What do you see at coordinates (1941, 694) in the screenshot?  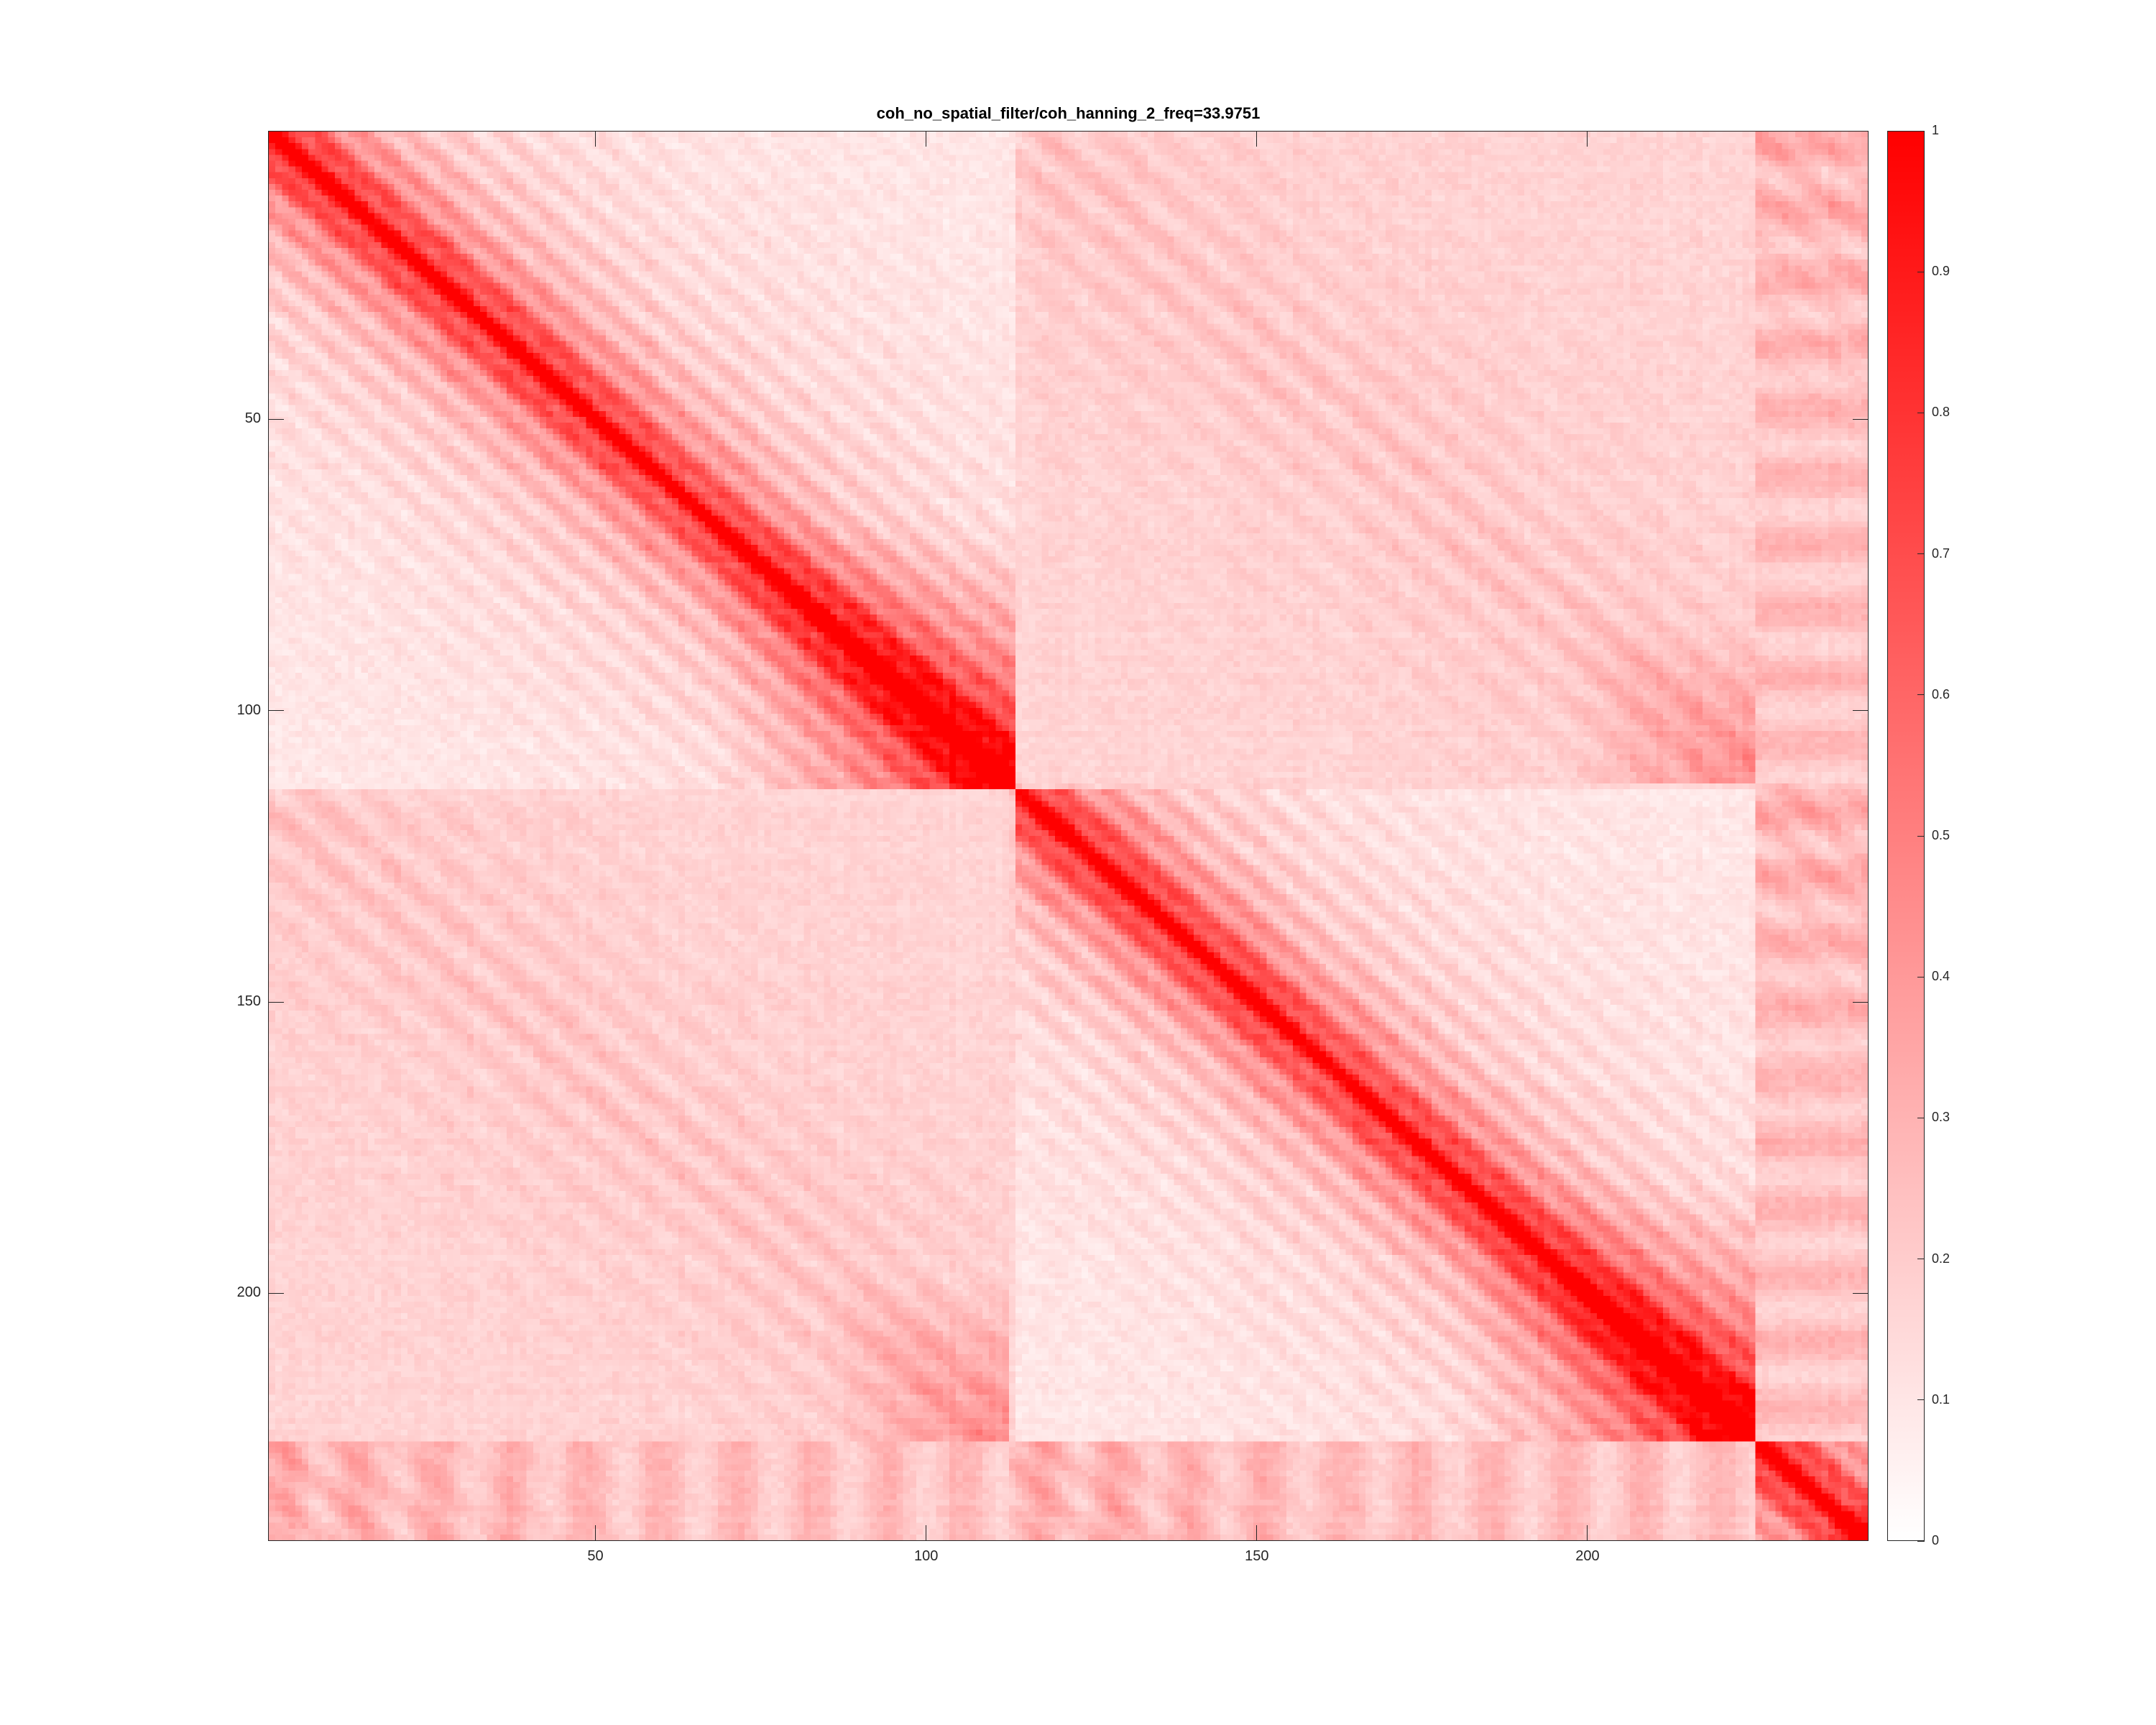 I see `colorbar-tick-label: 0.6` at bounding box center [1941, 694].